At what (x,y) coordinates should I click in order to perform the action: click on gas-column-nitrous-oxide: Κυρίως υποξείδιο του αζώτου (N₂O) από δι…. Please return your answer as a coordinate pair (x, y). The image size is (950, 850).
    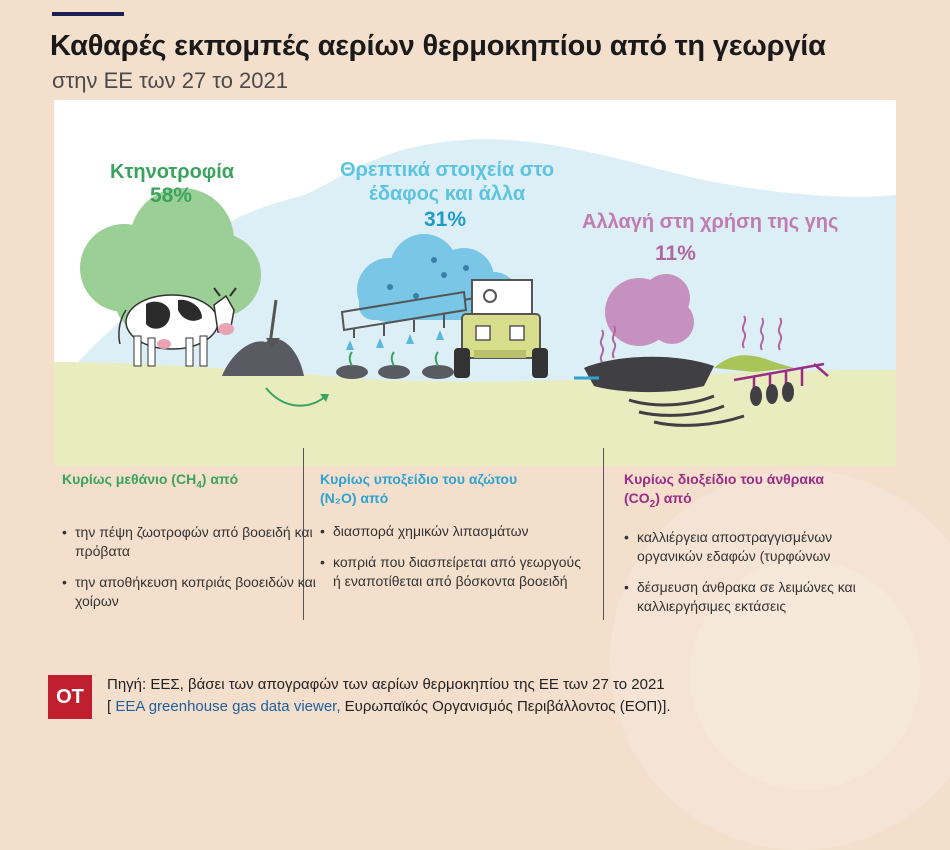
    Looking at the image, I should click on (455, 536).